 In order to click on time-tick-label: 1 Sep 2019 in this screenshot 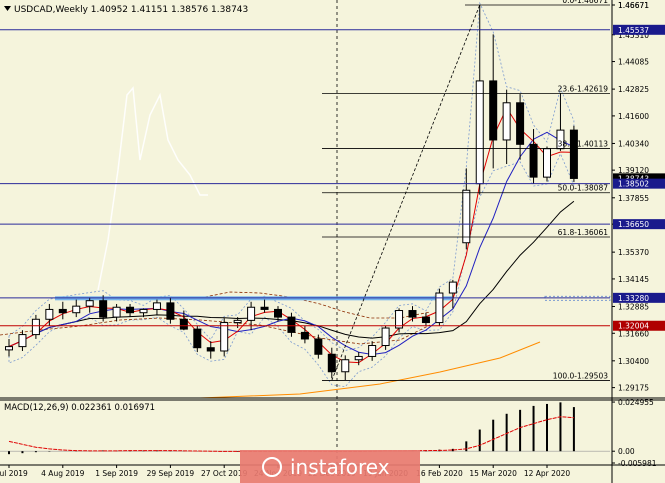, I will do `click(116, 473)`.